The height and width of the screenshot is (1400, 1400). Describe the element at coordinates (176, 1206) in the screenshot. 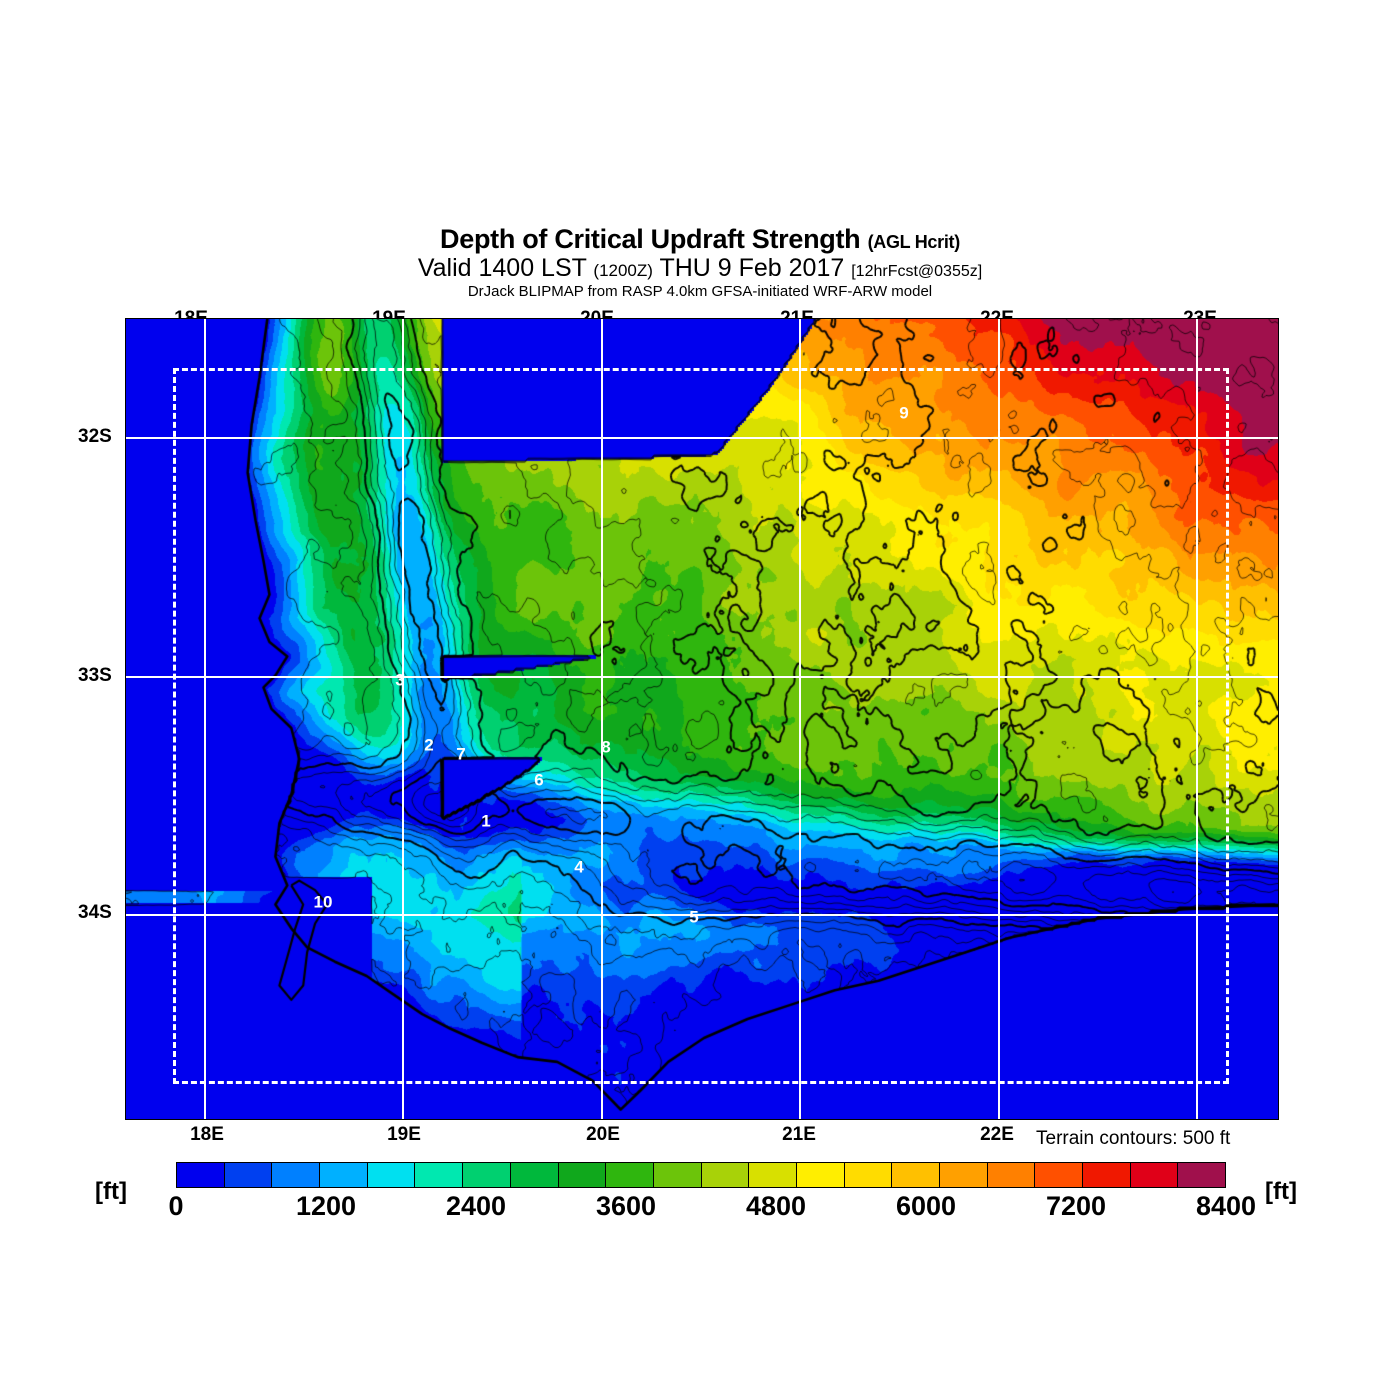

I see `colorbar-tick-0: 0` at that location.